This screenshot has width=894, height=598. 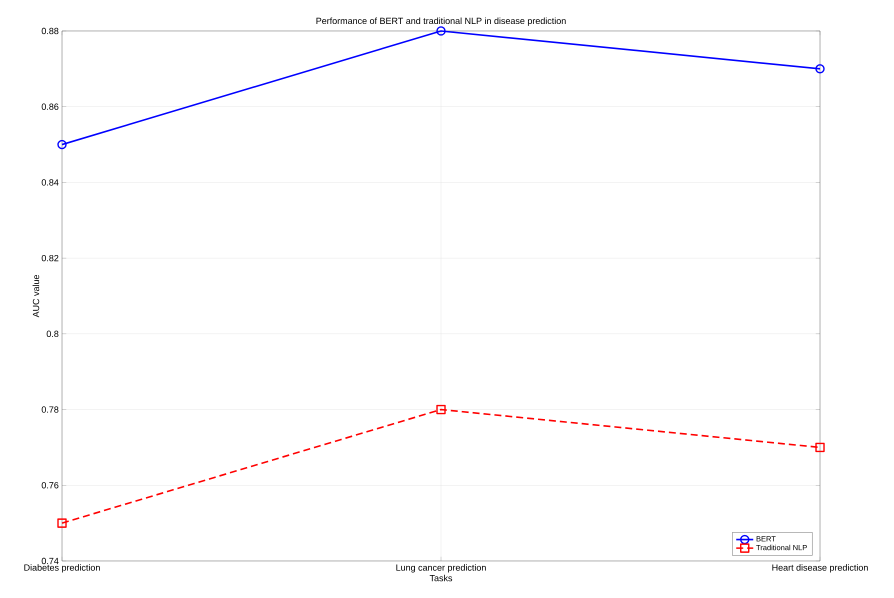 I want to click on y-tick-label: 0.74, so click(x=50, y=561).